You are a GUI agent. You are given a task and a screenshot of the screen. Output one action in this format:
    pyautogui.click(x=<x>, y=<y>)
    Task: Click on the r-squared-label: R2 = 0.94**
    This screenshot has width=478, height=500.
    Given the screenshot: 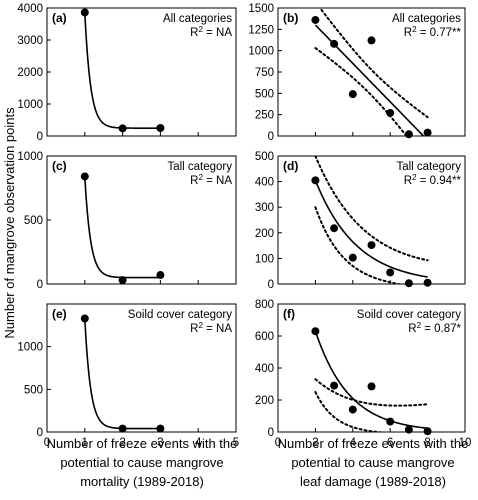 What is the action you would take?
    pyautogui.click(x=433, y=180)
    